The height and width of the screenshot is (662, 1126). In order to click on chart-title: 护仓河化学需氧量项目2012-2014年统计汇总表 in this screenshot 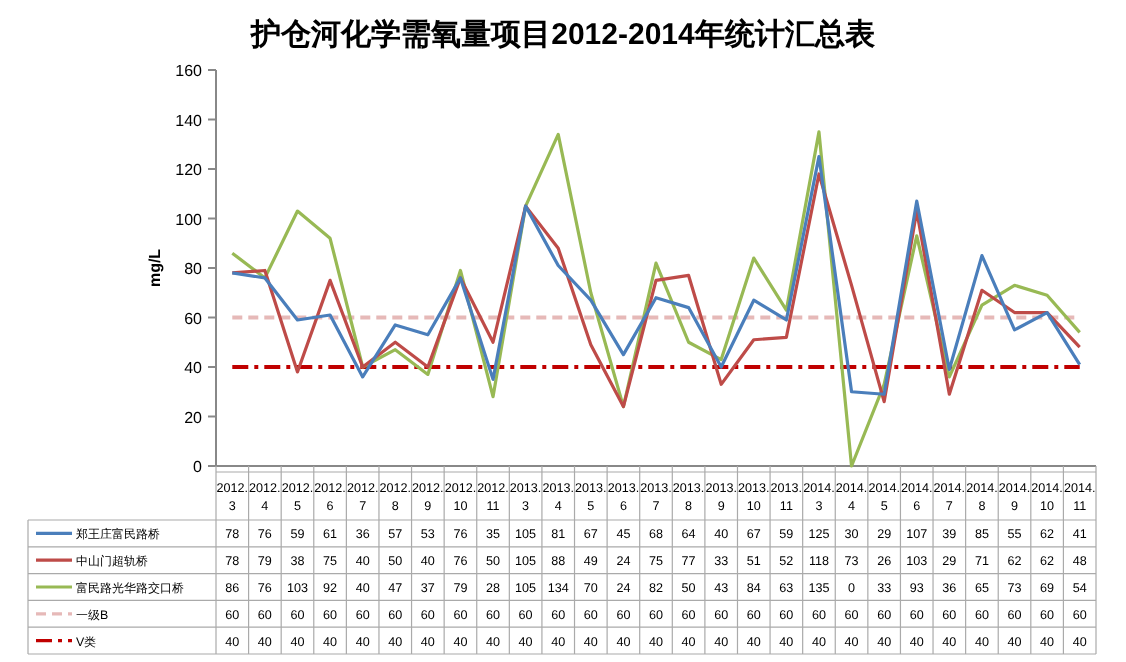, I will do `click(563, 34)`.